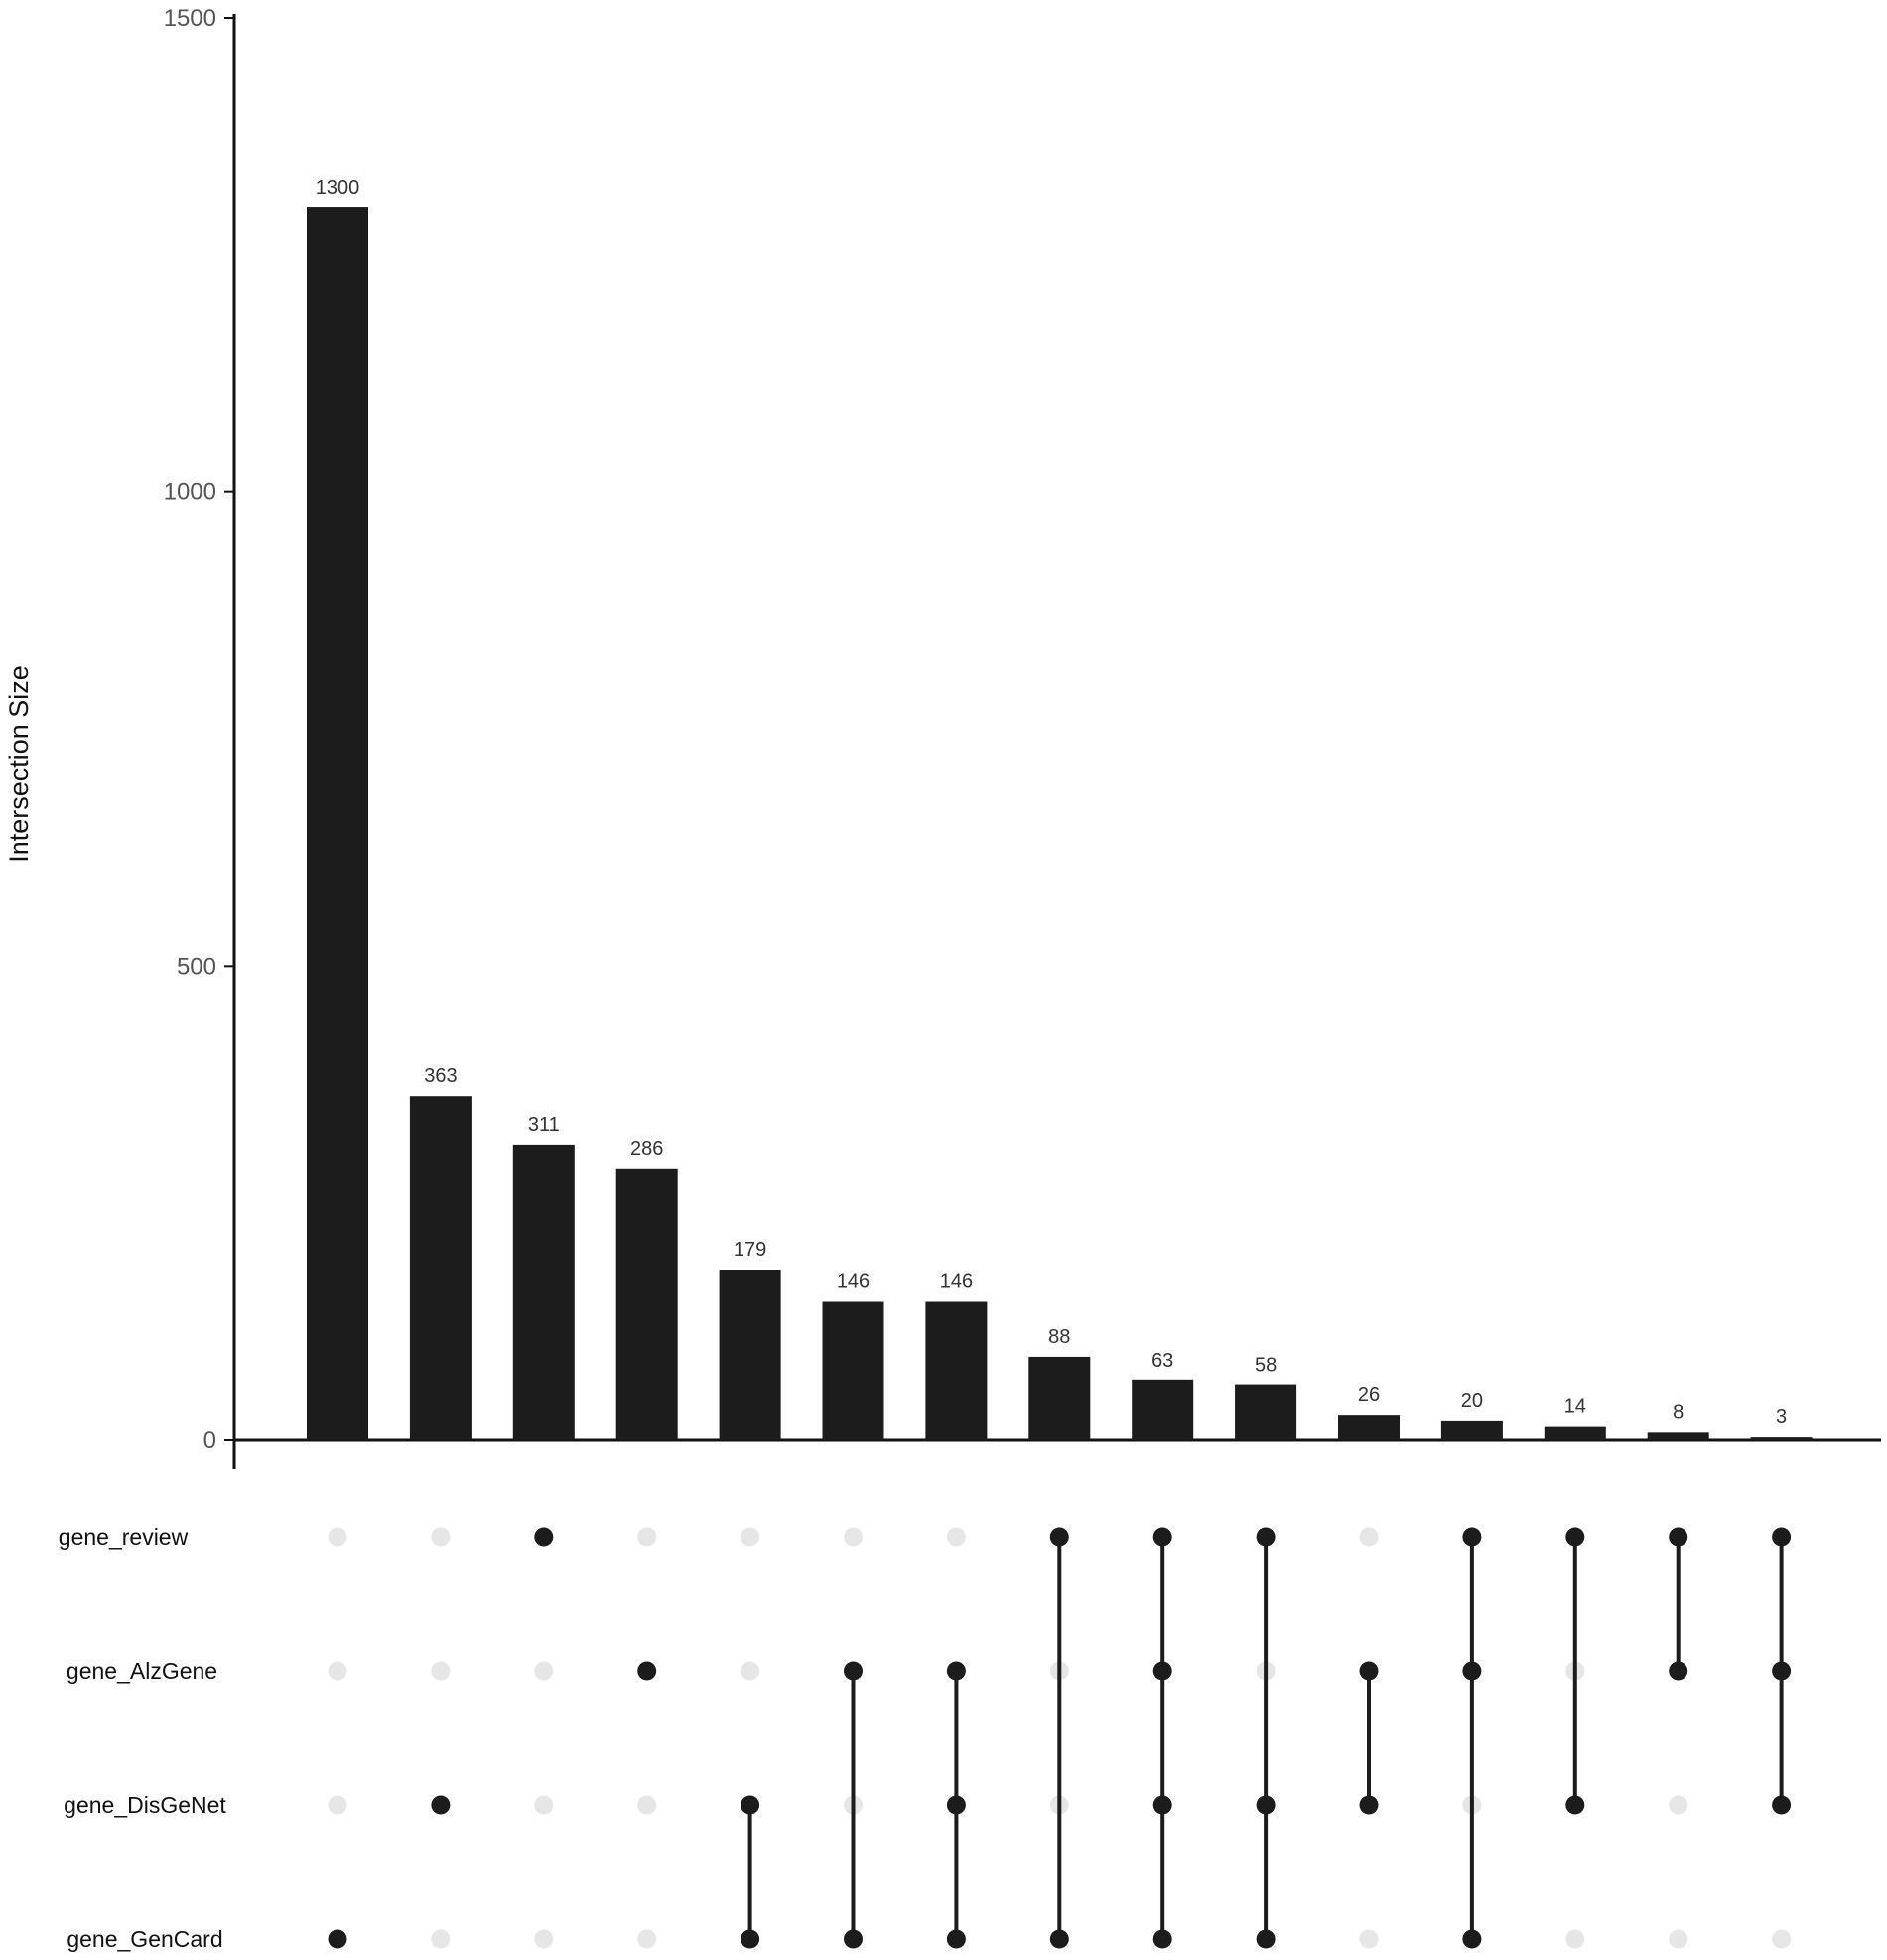  Describe the element at coordinates (1059, 1337) in the screenshot. I see `bar-value-label: 88` at that location.